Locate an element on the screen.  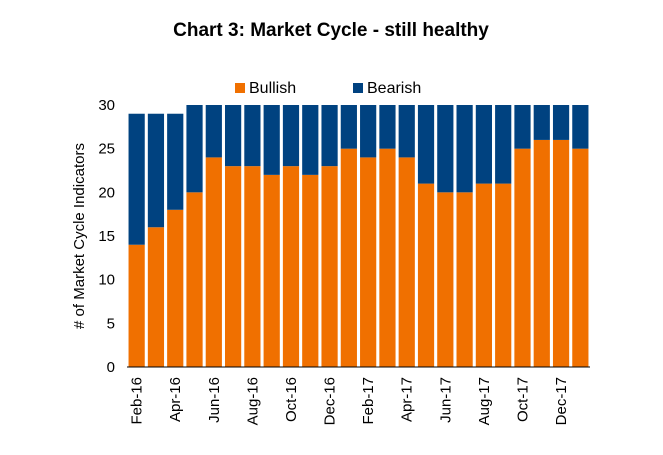
chart-title: Chart 3: Market Cycle - still healthy is located at coordinates (331, 30).